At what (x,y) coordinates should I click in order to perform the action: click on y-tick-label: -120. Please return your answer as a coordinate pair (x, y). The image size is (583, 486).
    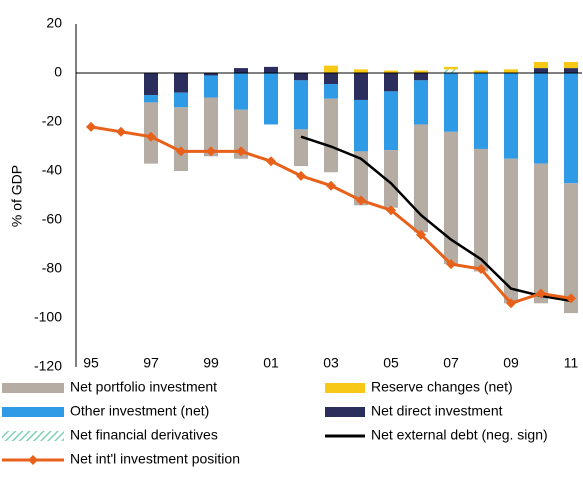
    Looking at the image, I should click on (48, 366).